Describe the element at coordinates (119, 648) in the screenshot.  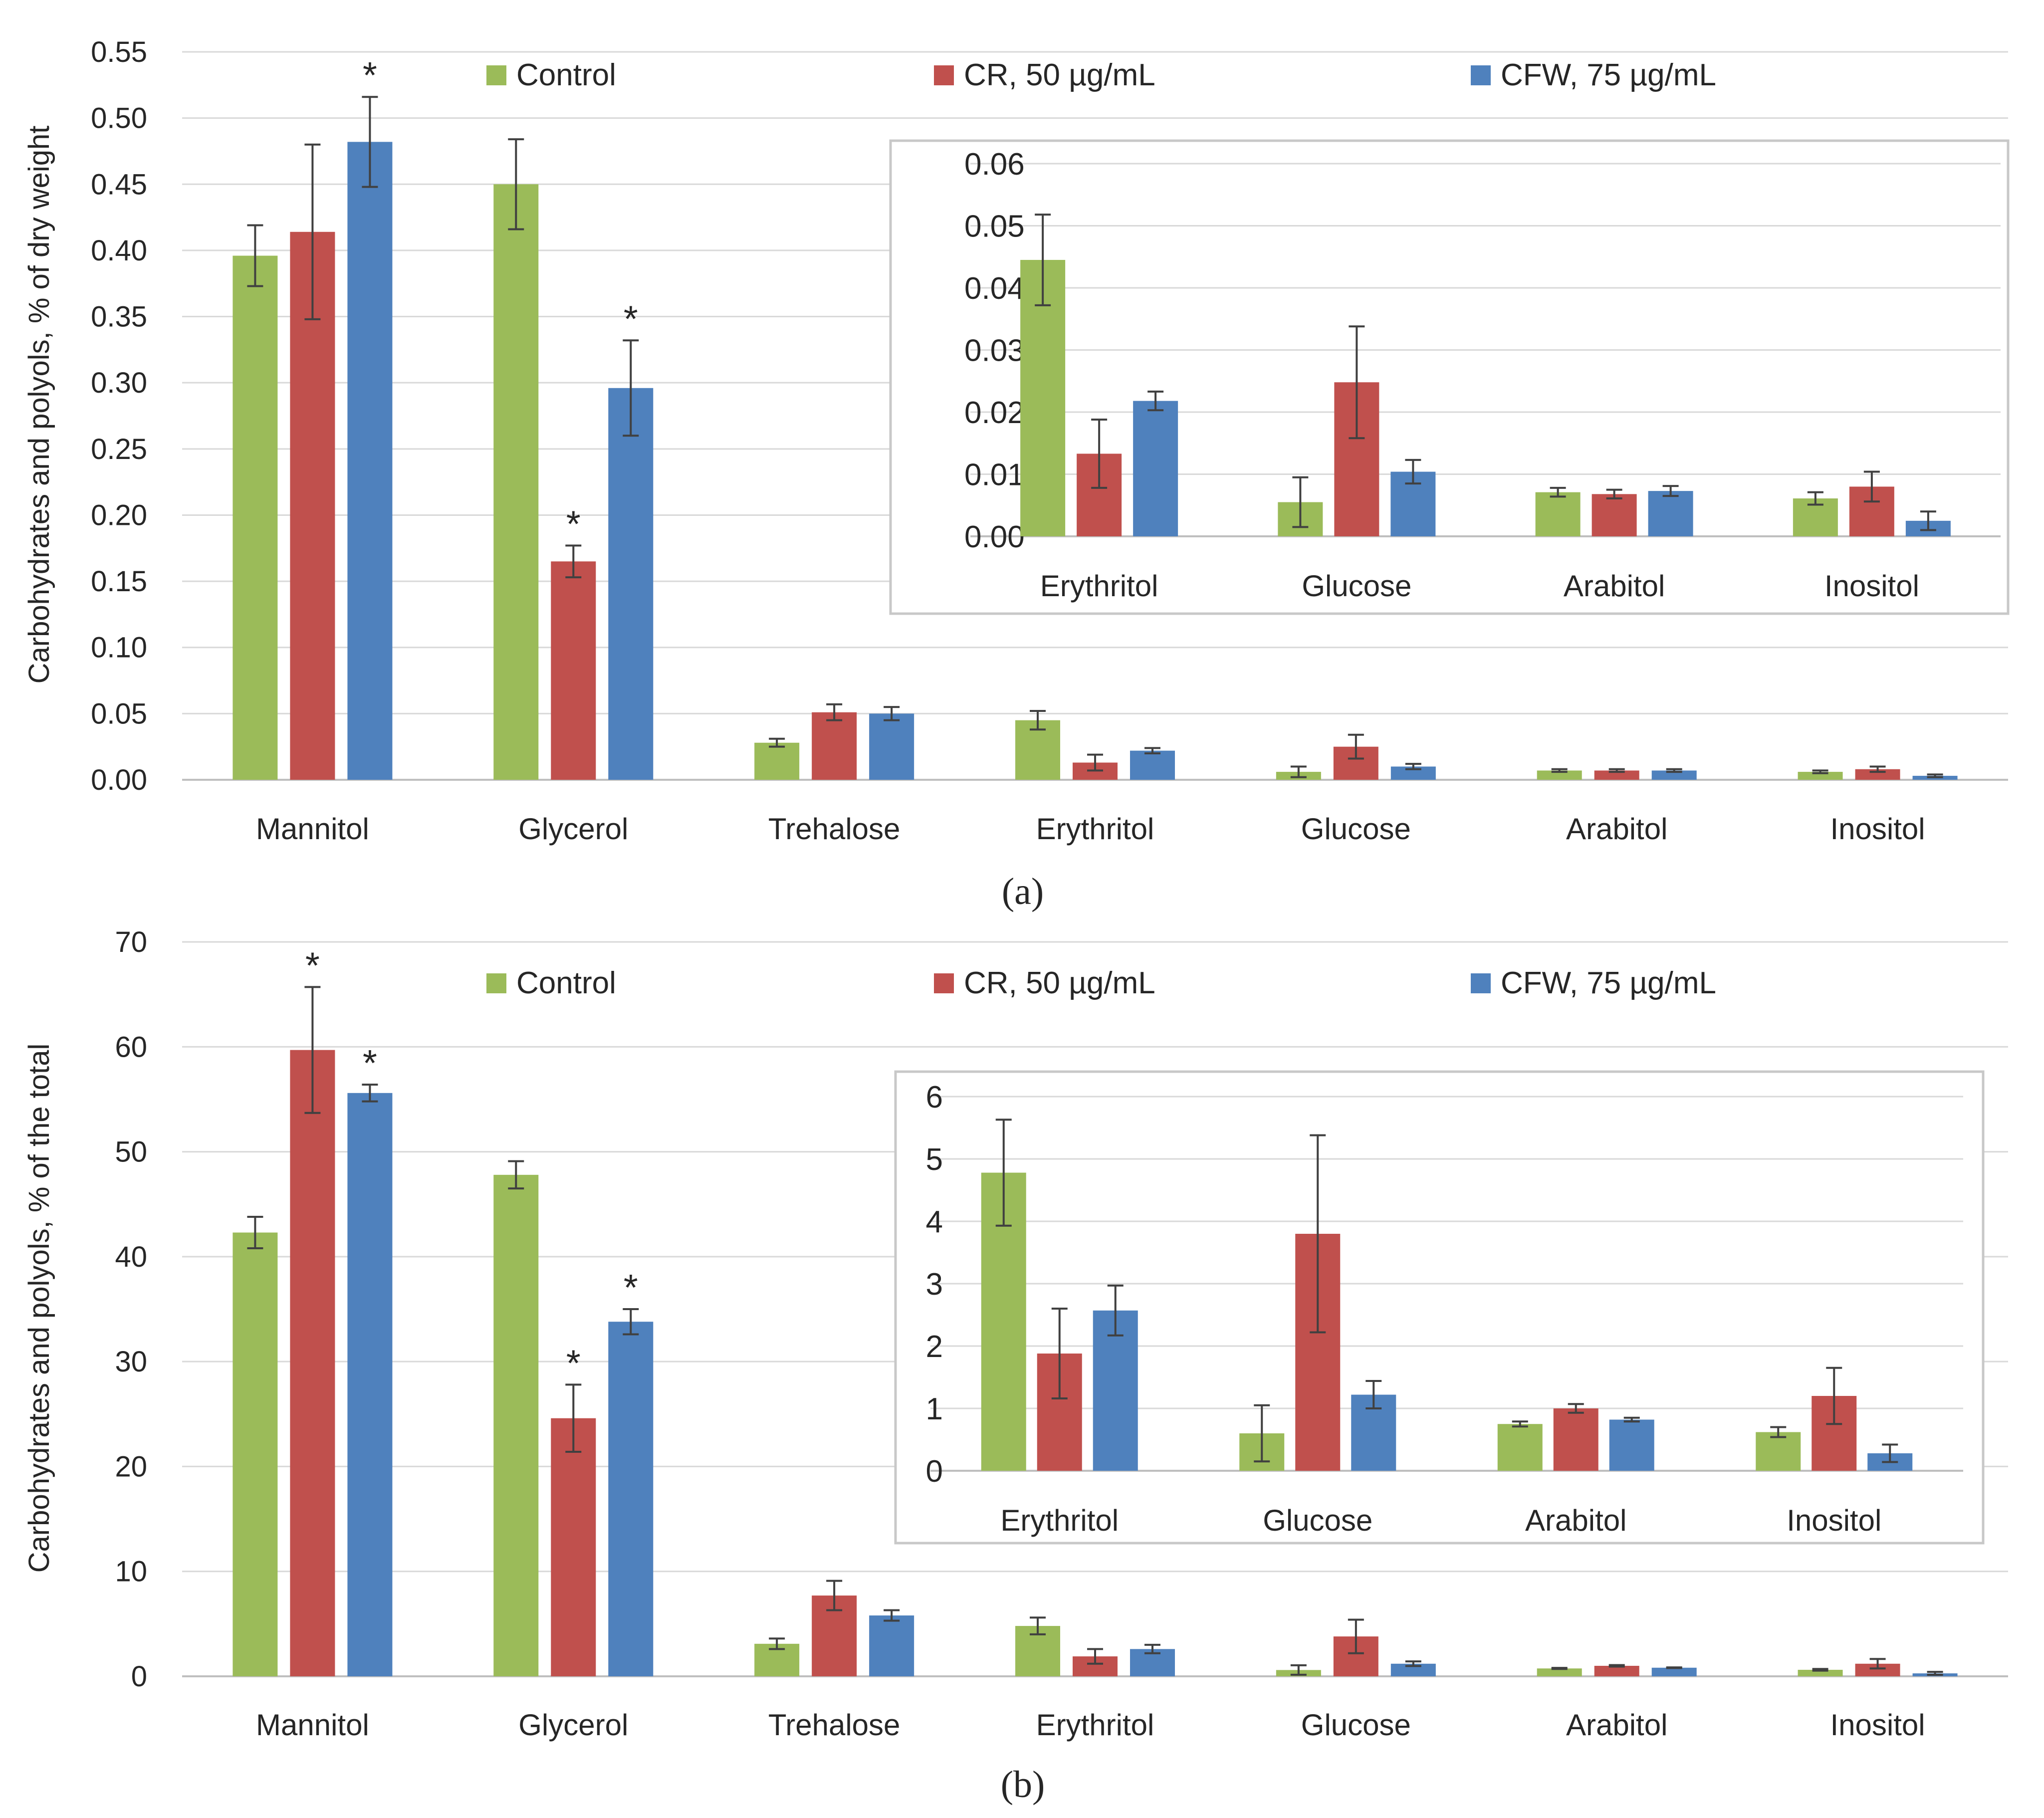
I see `y-tick-label: 0.10` at that location.